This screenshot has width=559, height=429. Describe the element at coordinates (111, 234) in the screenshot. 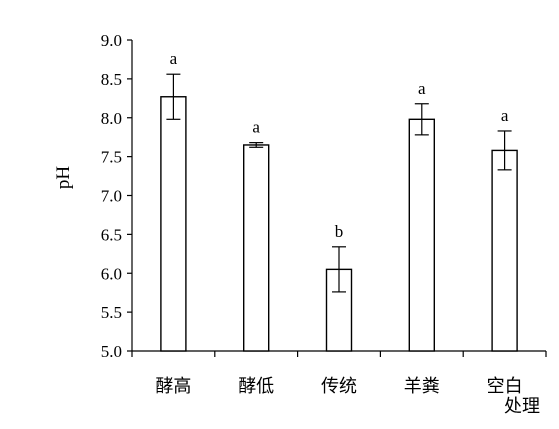

I see `y-tick-label: 6.5` at that location.